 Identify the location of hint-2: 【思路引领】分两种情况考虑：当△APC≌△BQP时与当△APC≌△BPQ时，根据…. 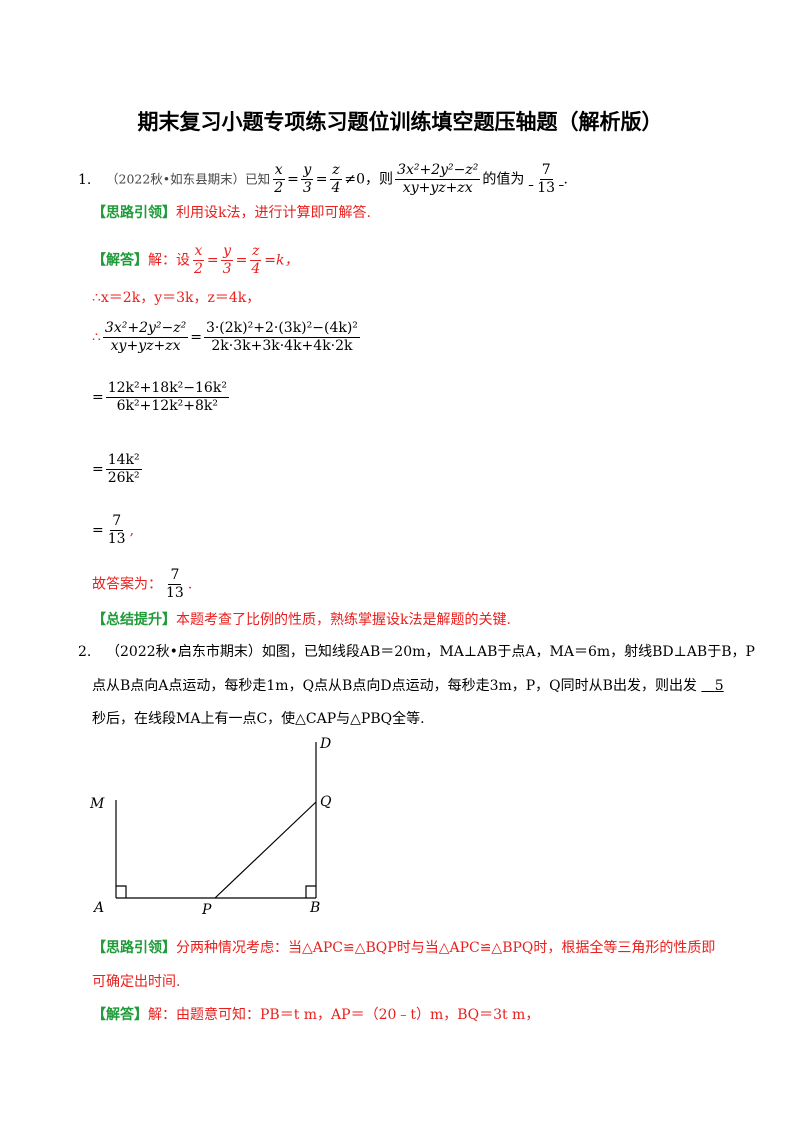
(404, 948).